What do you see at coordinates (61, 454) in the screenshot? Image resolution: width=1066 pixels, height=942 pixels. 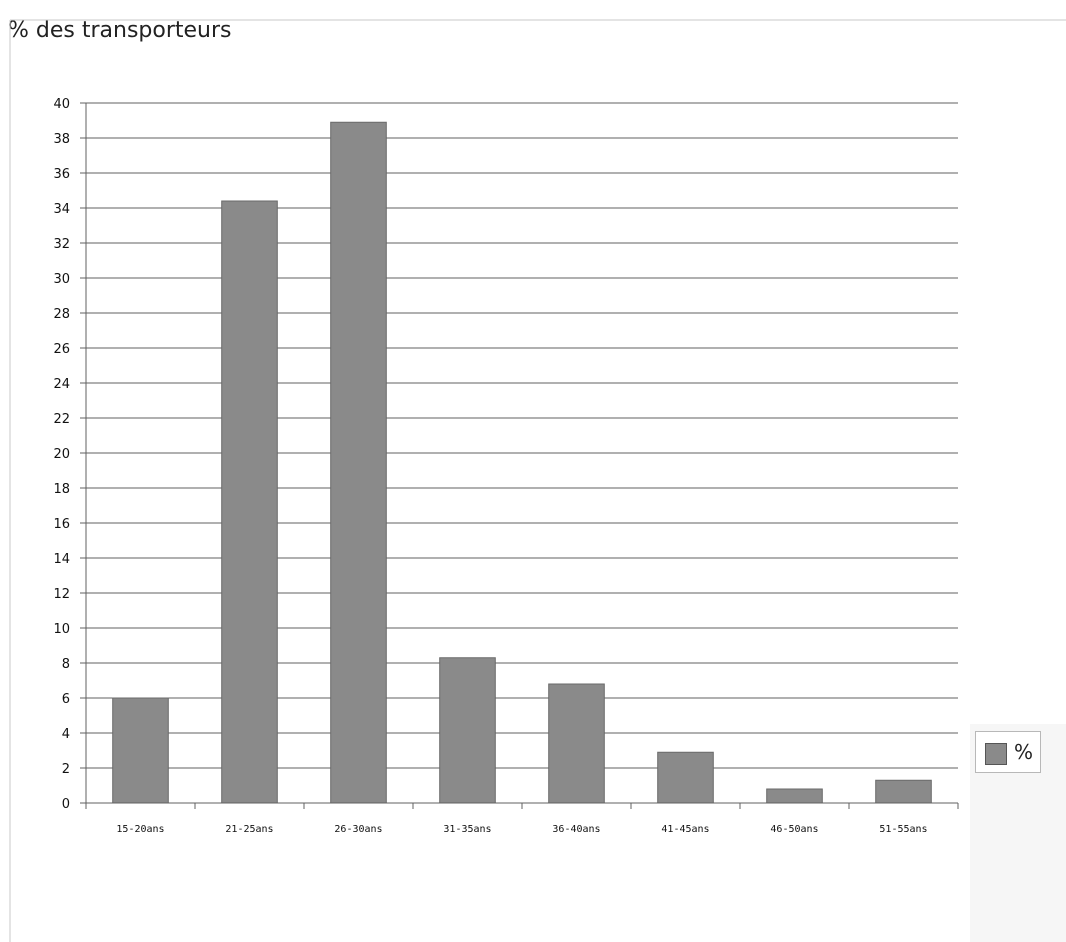 I see `y-tick-label: 20` at bounding box center [61, 454].